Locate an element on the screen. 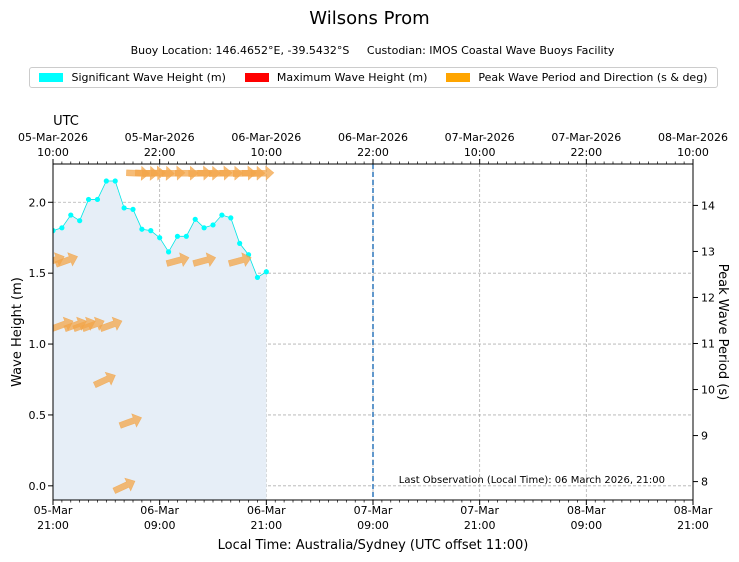  x-tick-label: 05-Mar is located at coordinates (53, 510).